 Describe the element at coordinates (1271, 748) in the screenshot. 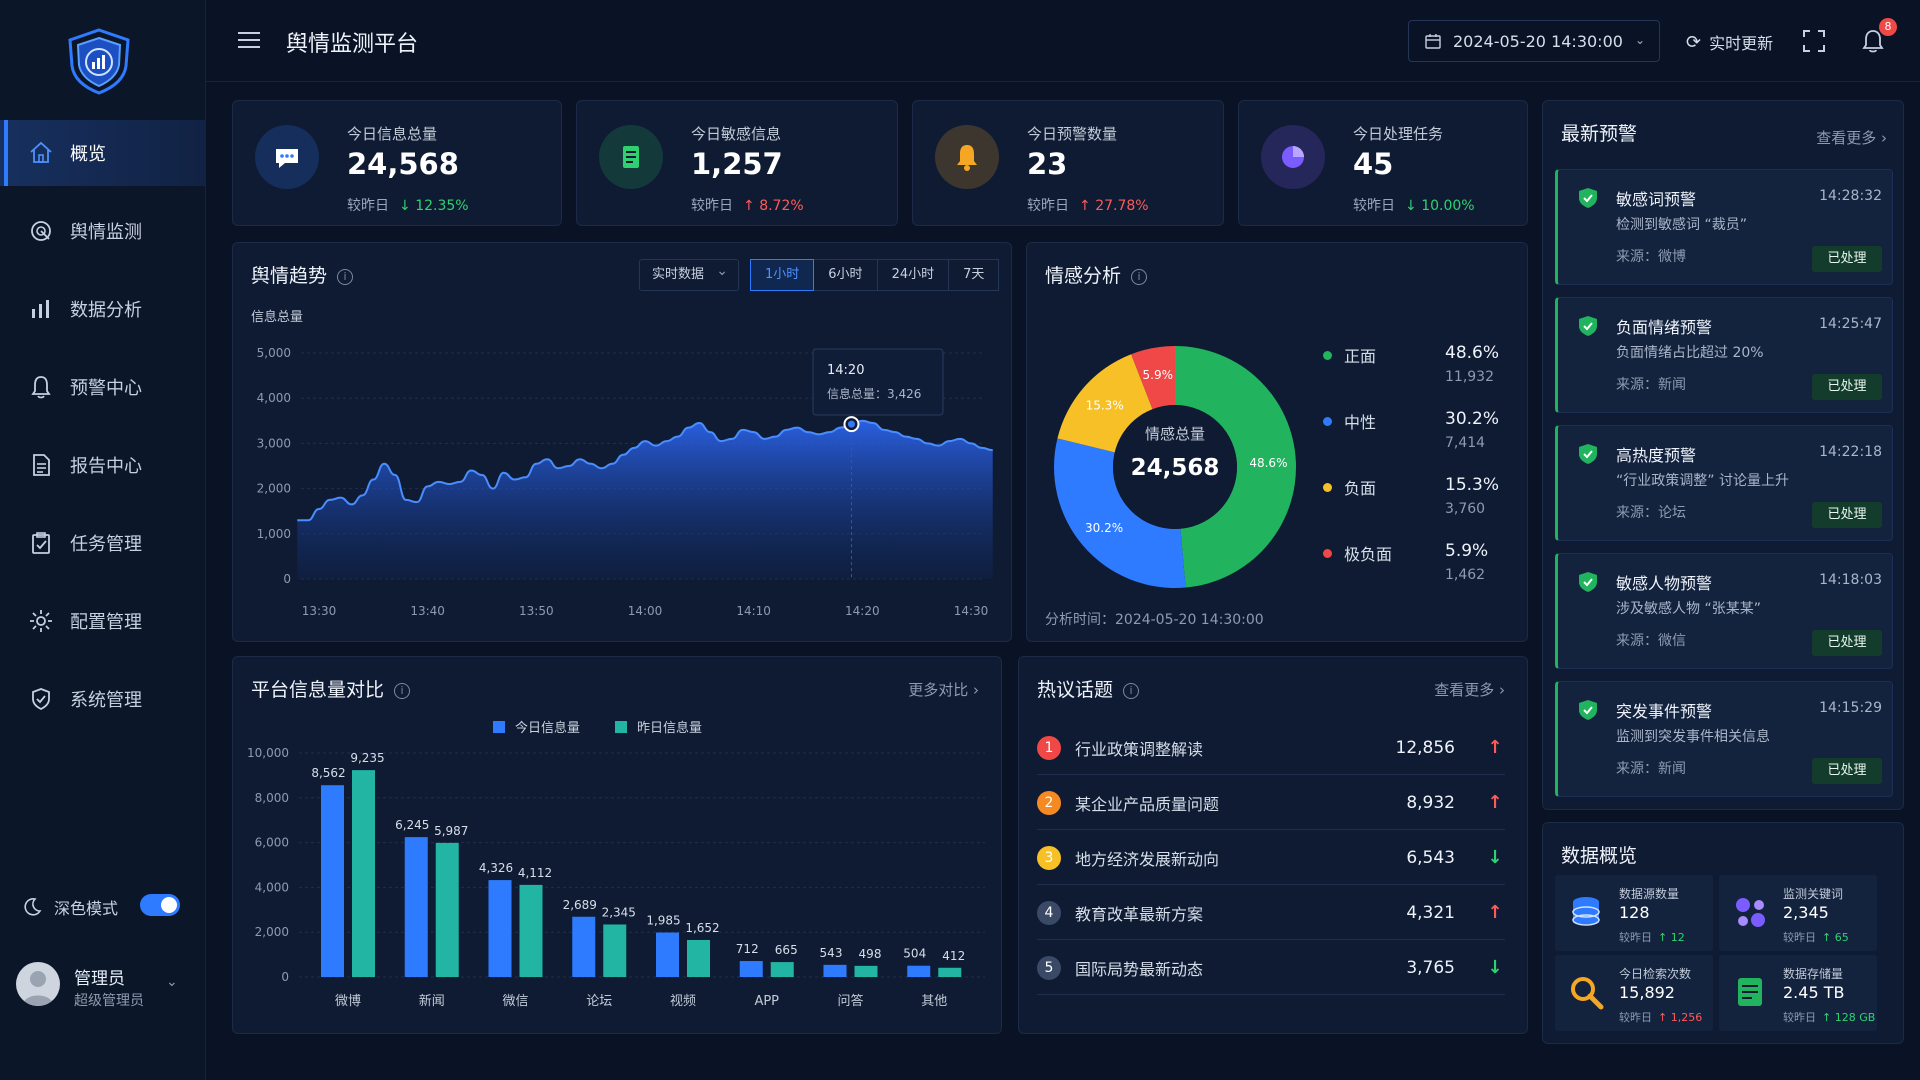

I see `topic-row: 1 行业政策调整解读 12,856 ↑` at that location.